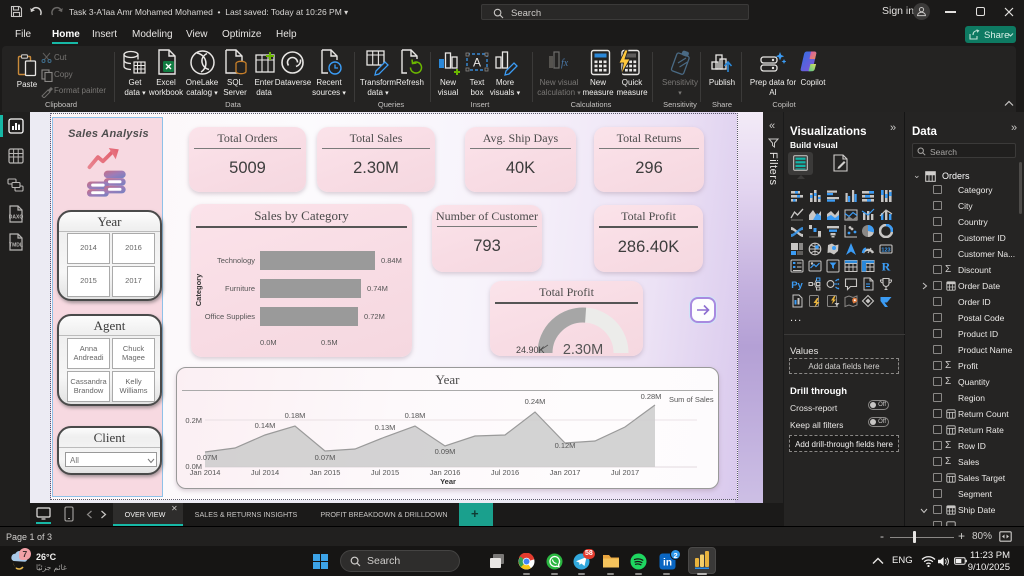 This screenshot has height=576, width=1024. I want to click on svg-text: DAXQ, so click(16, 218).